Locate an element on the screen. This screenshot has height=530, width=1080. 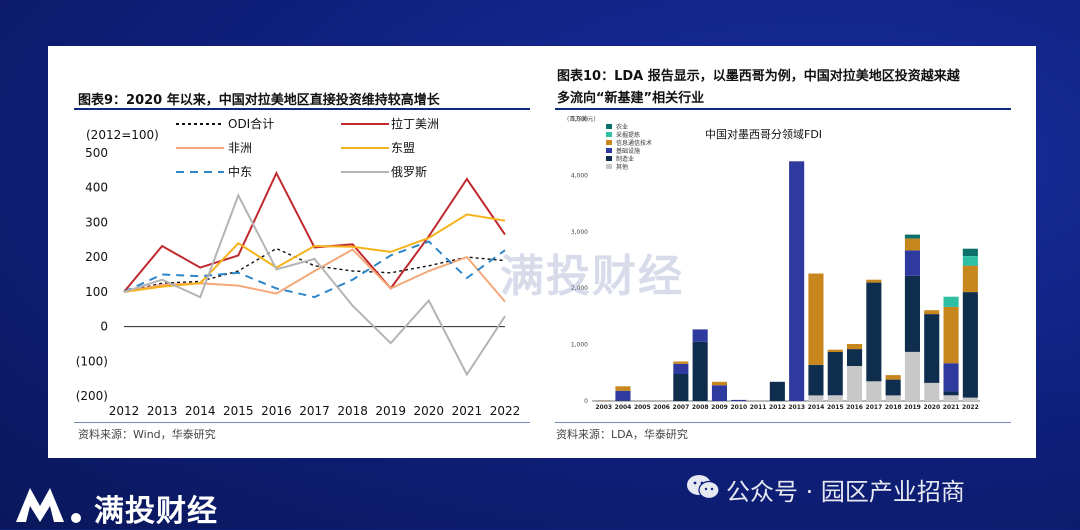
legend-label: 信息通信技术 is located at coordinates (634, 143).